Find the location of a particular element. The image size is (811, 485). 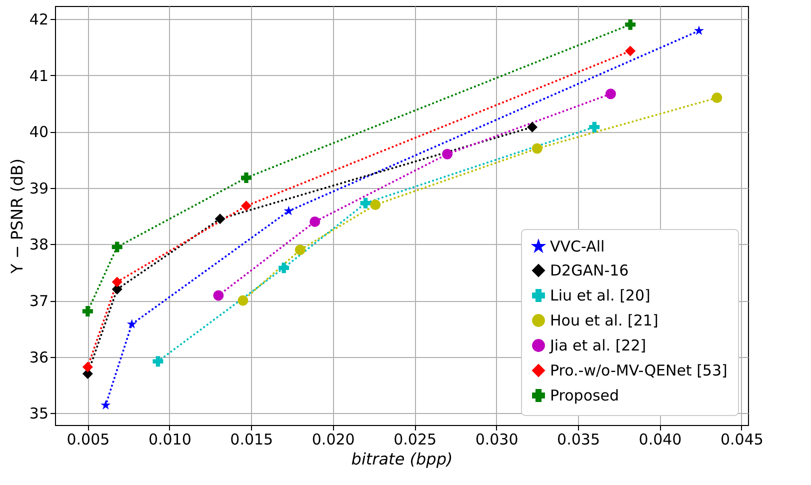

x-tick-label: 0.030 is located at coordinates (496, 439).